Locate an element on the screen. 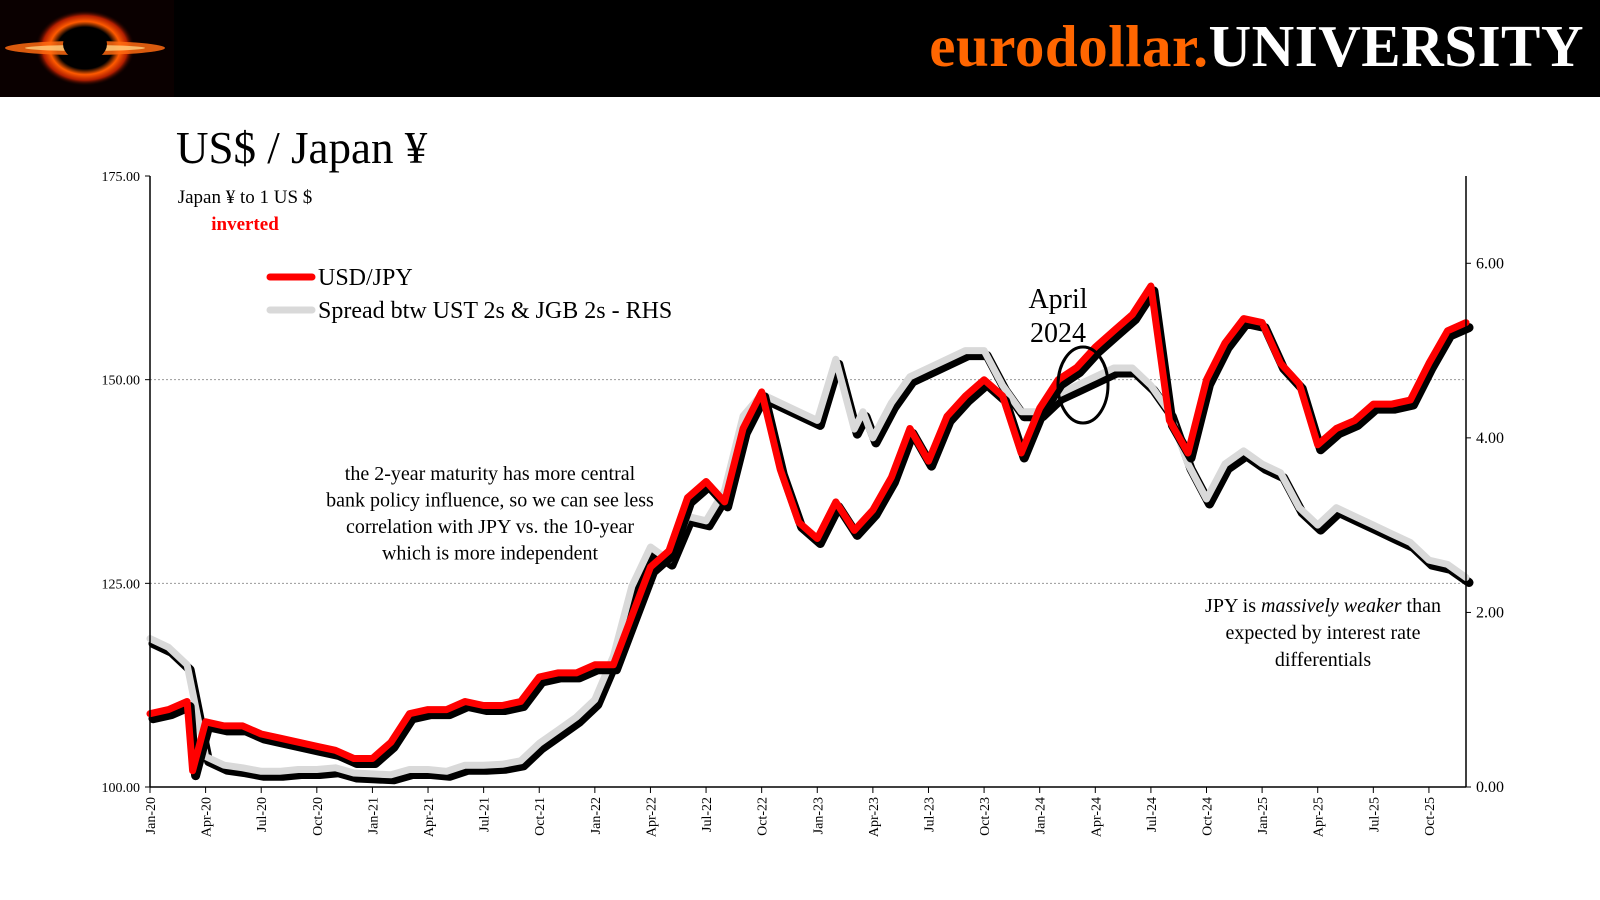 Image resolution: width=1600 pixels, height=900 pixels. x-tick-label: Jul-25 is located at coordinates (1374, 814).